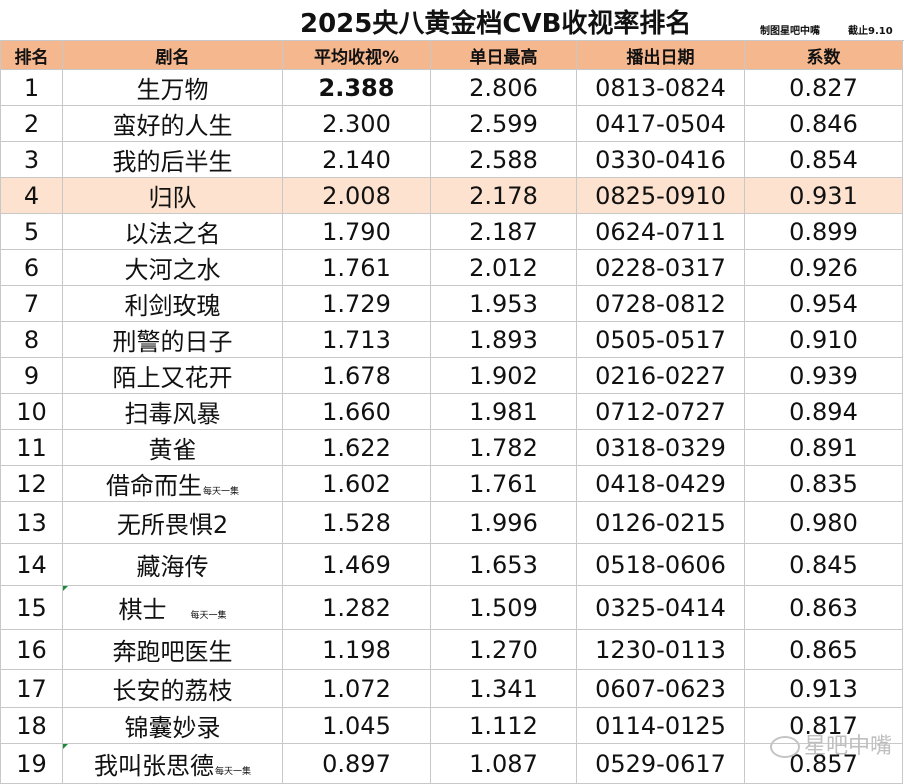 This screenshot has height=784, width=904. Describe the element at coordinates (172, 159) in the screenshot. I see `name-cell: 我的后半生` at that location.